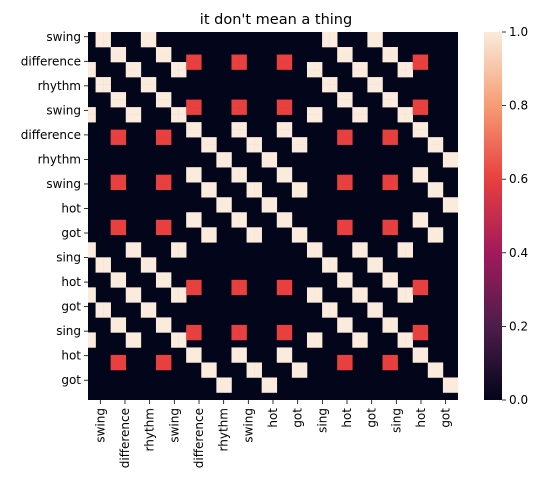 Image resolution: width=542 pixels, height=491 pixels. Describe the element at coordinates (372, 418) in the screenshot. I see `x-tick-label: got` at that location.